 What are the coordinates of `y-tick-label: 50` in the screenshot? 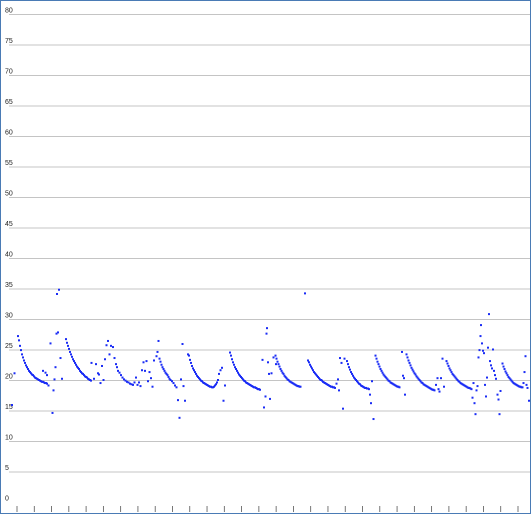 It's located at (9, 194).